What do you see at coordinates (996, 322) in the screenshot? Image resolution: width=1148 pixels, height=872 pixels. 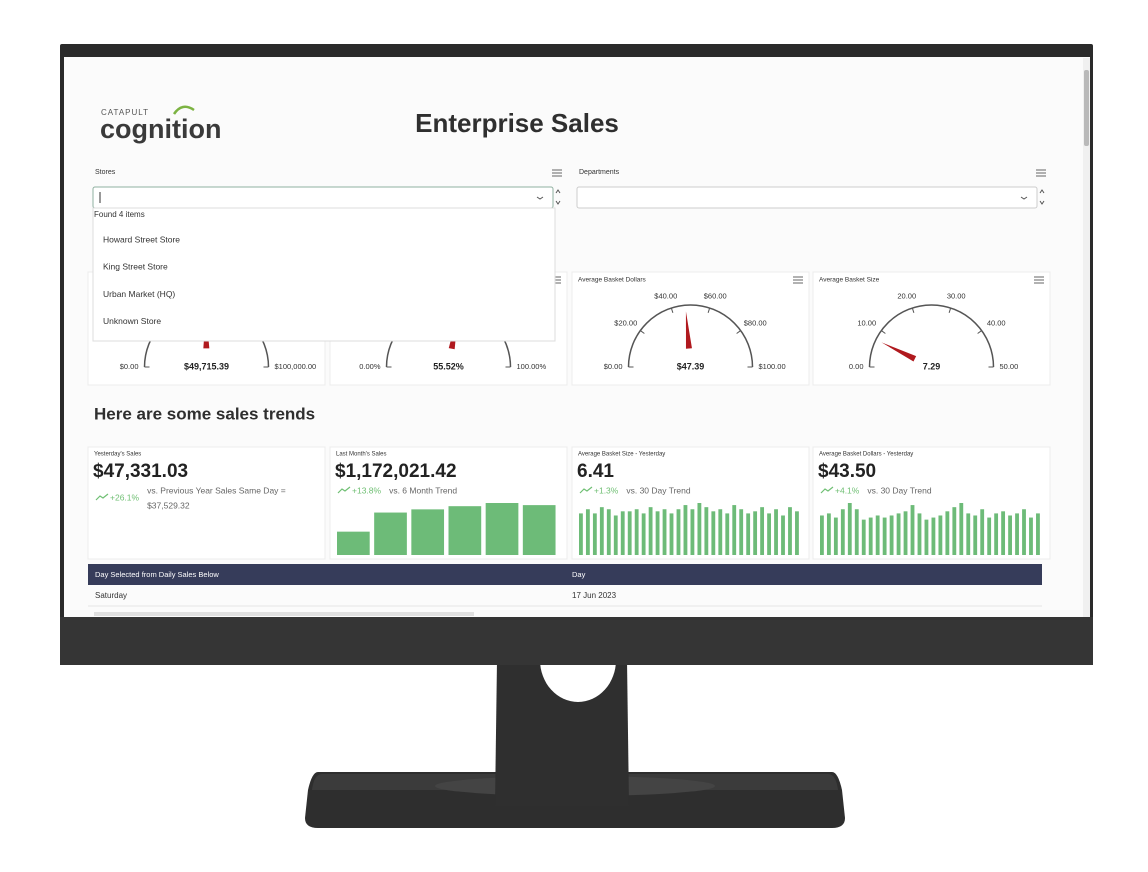 I see `gauge-tick-label: 40.00` at bounding box center [996, 322].